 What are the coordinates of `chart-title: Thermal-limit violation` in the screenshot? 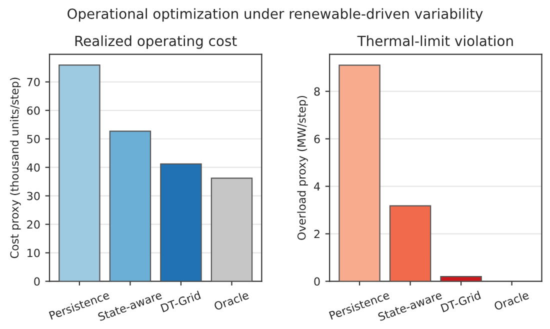 It's located at (435, 40).